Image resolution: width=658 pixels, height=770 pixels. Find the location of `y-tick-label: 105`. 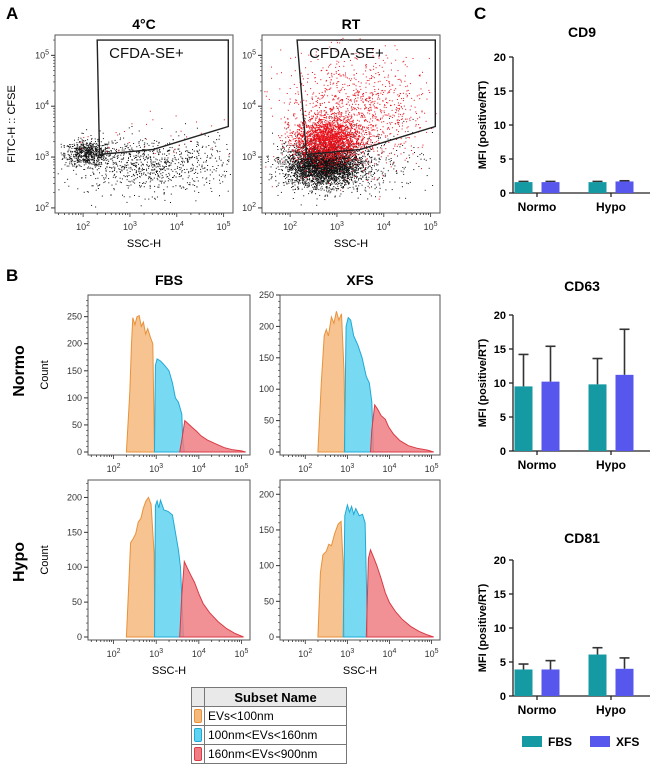

y-tick-label: 105 is located at coordinates (42, 54).